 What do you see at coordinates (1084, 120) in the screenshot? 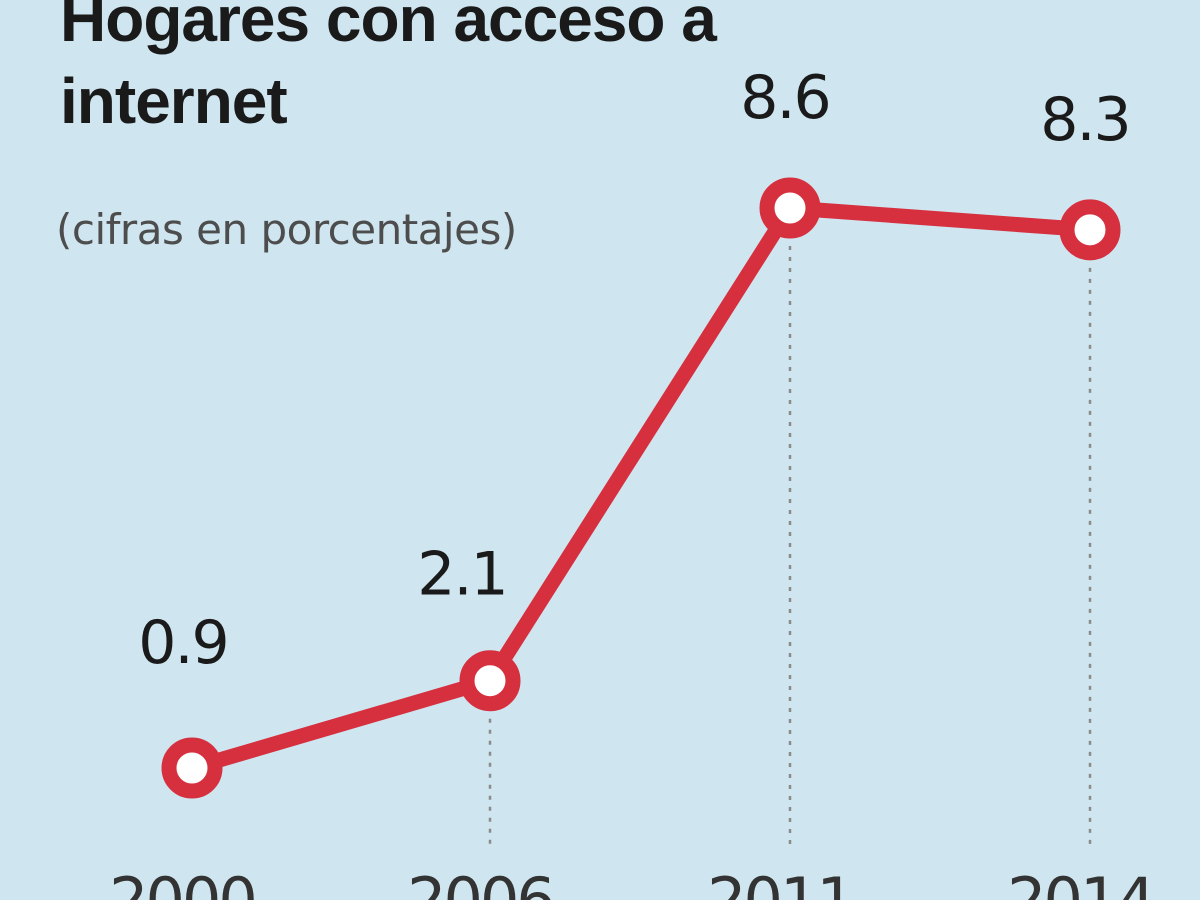
I see `value-label-2014: 8.3` at bounding box center [1084, 120].